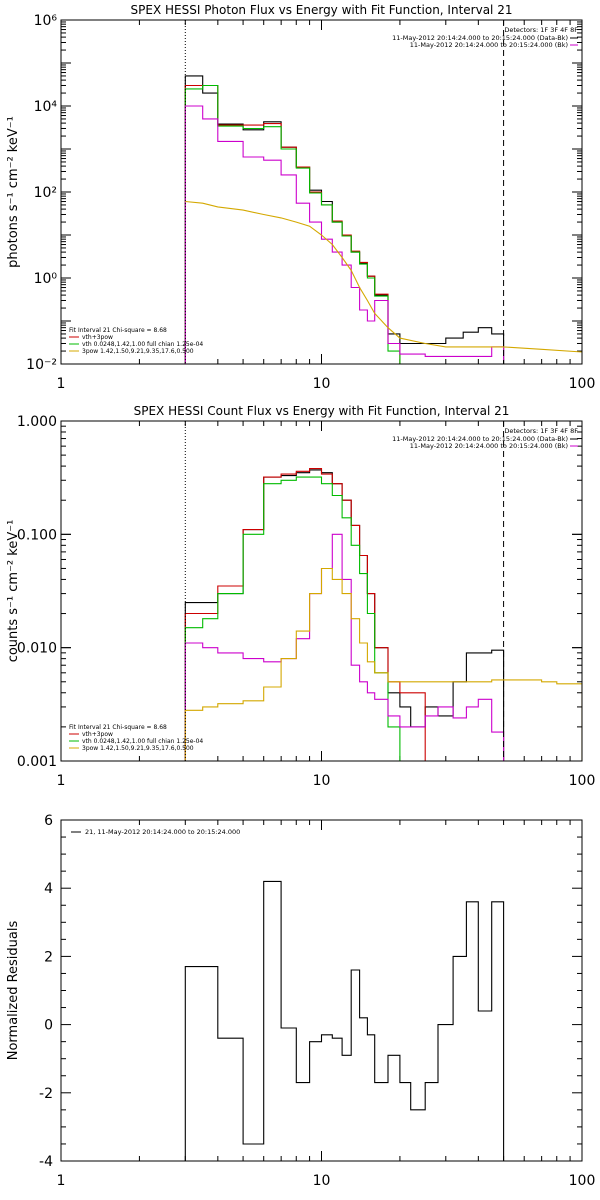 The width and height of the screenshot is (600, 1200). What do you see at coordinates (37, 762) in the screenshot?
I see `y-tick-label: 0.001` at bounding box center [37, 762].